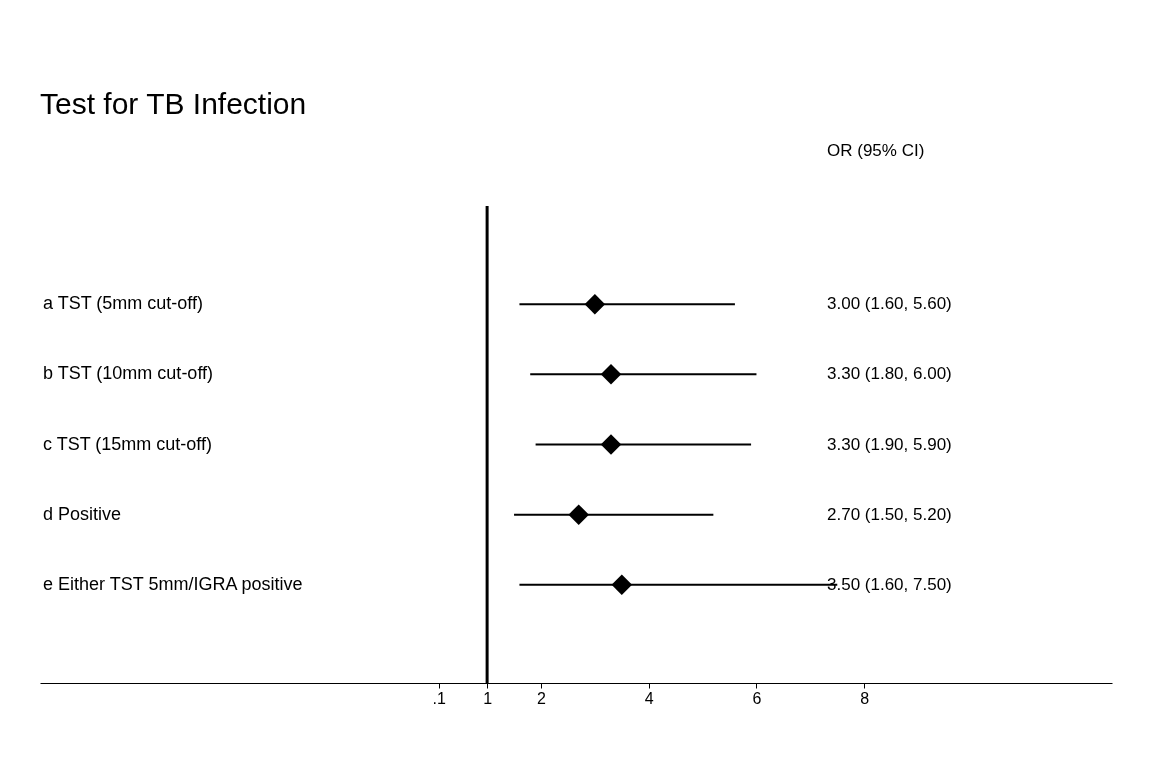  What do you see at coordinates (488, 698) in the screenshot?
I see `x-tick-label: 1` at bounding box center [488, 698].